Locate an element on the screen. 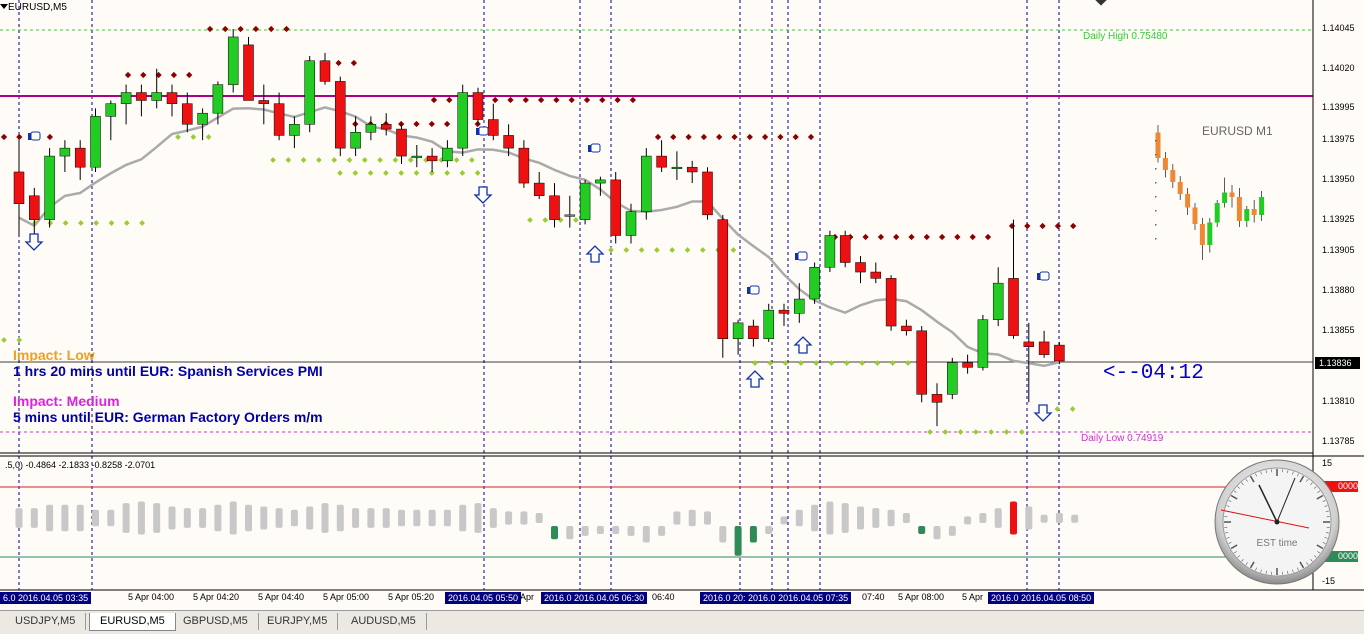  thumb-icon-body is located at coordinates (595, 148).